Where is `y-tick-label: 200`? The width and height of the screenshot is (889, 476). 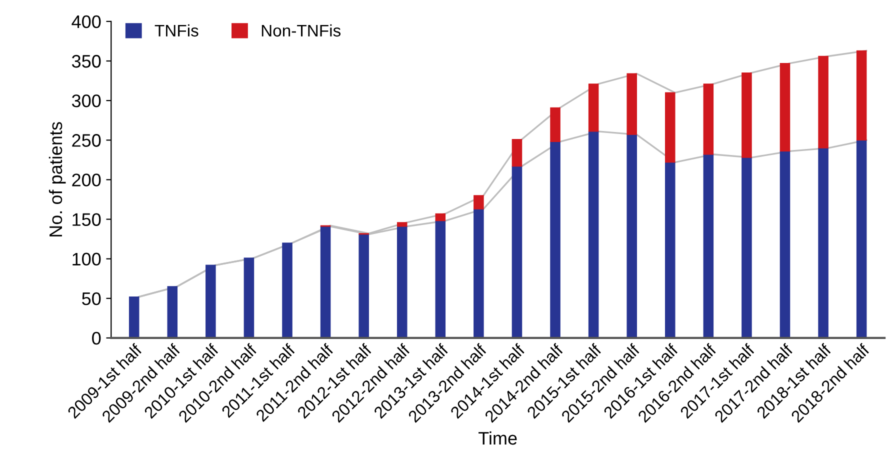
y-tick-label: 200 is located at coordinates (86, 180).